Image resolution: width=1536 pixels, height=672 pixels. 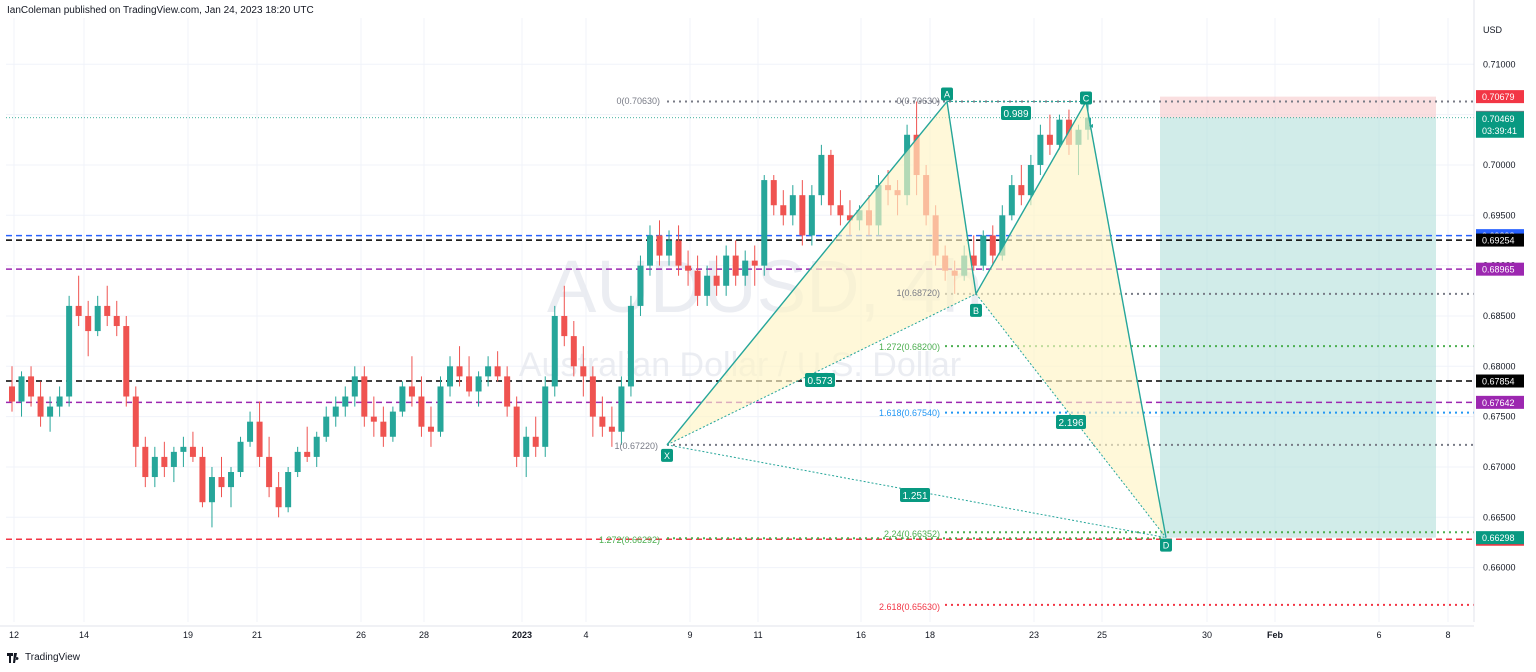 I want to click on x-tick-label: 12, so click(x=14, y=635).